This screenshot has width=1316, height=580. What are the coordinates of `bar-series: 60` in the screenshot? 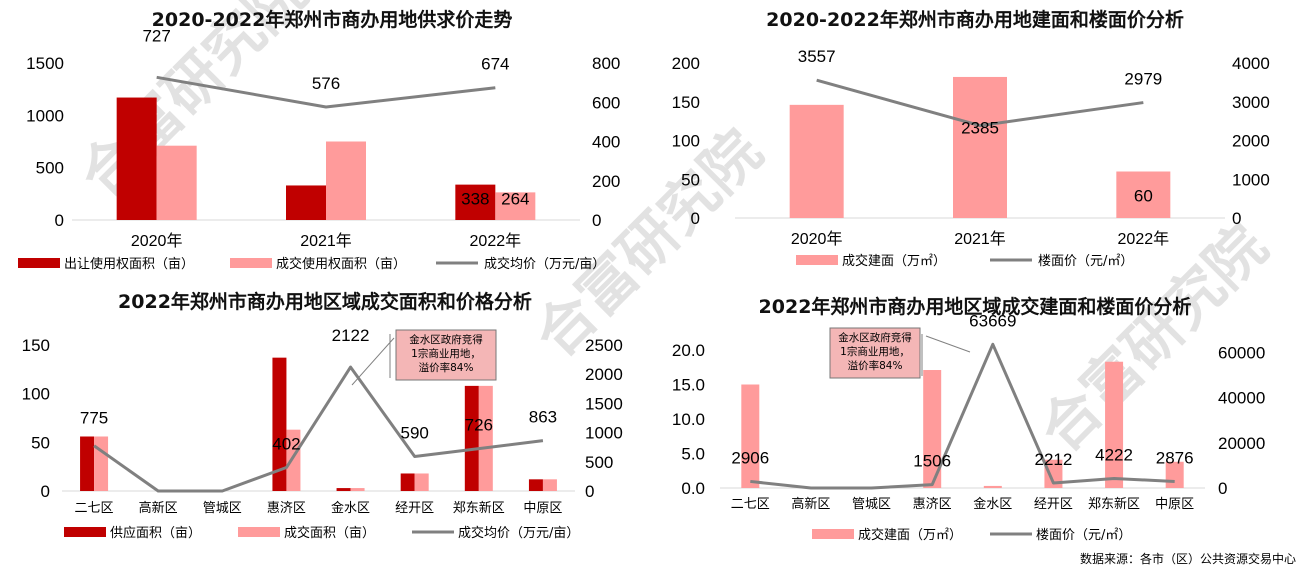 It's located at (980, 147).